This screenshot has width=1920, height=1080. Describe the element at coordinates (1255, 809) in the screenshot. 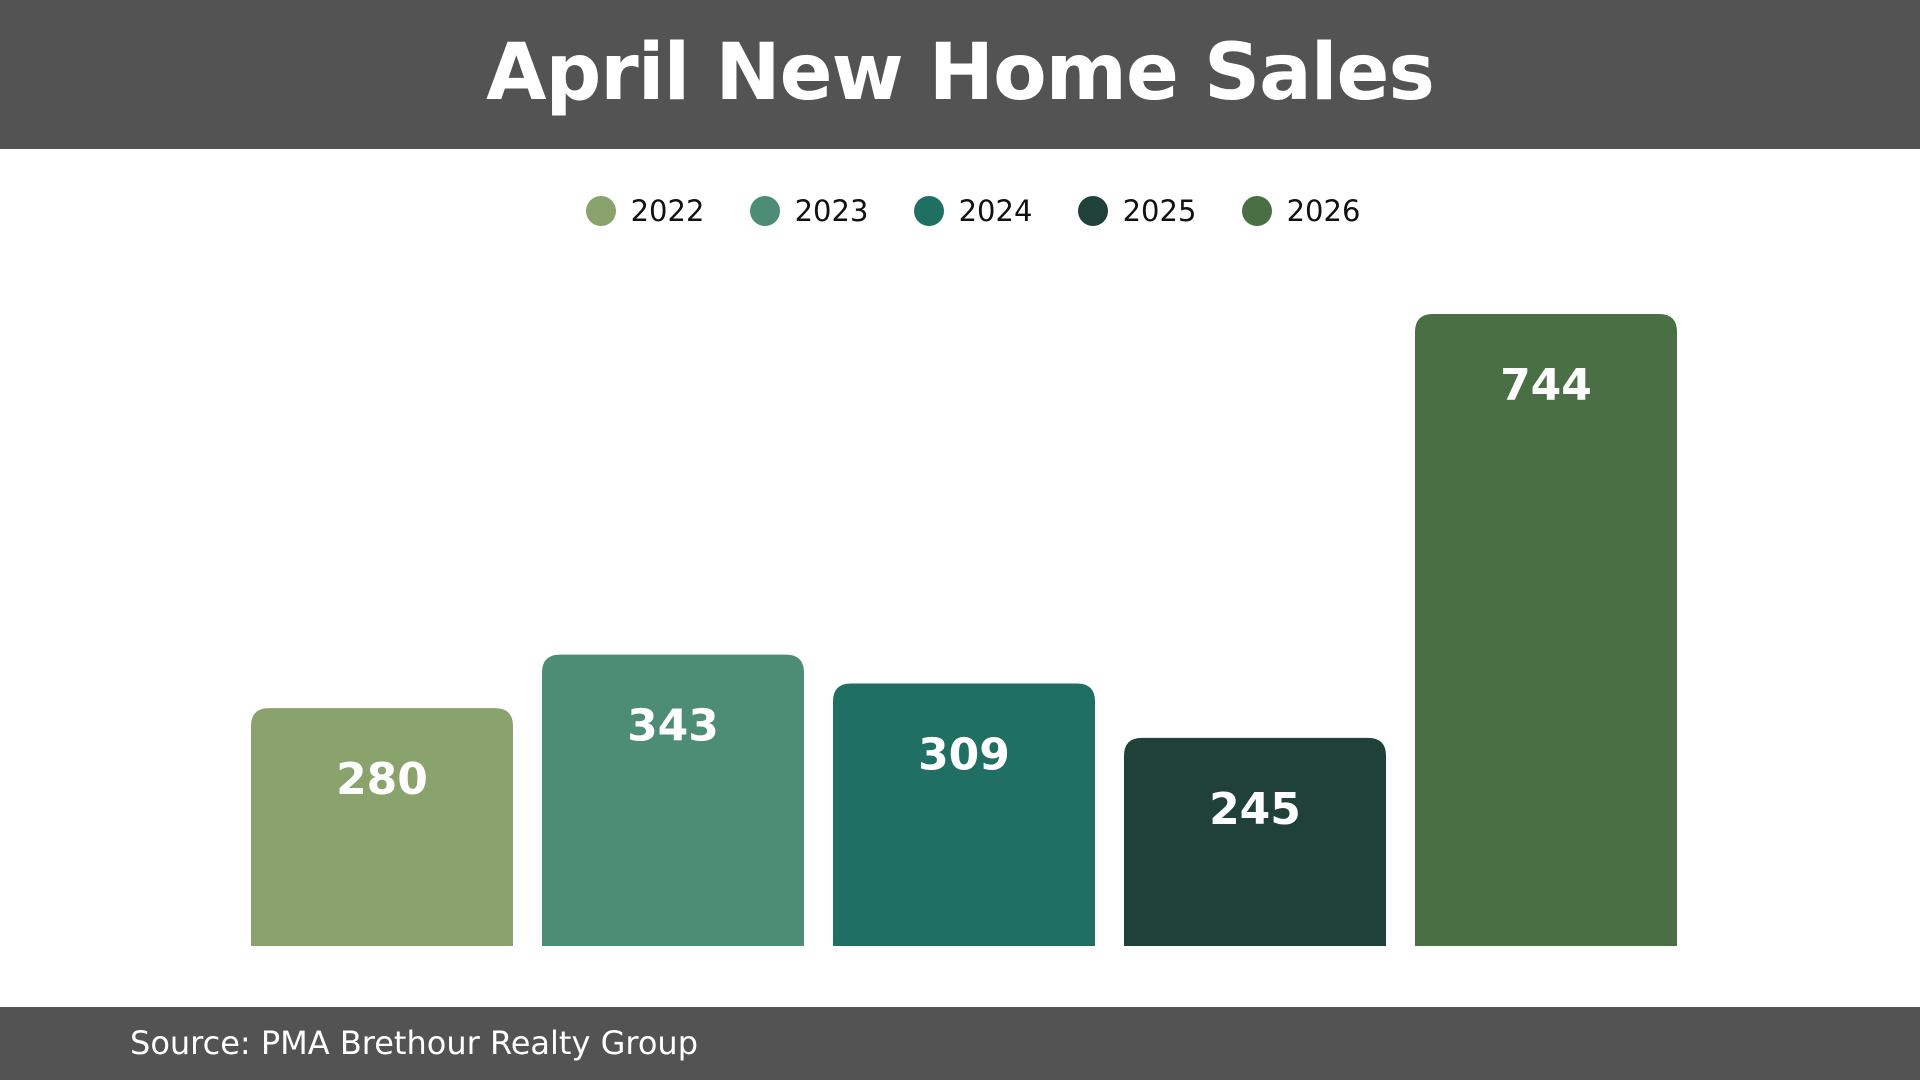

I see `data-label-2025: 245` at that location.